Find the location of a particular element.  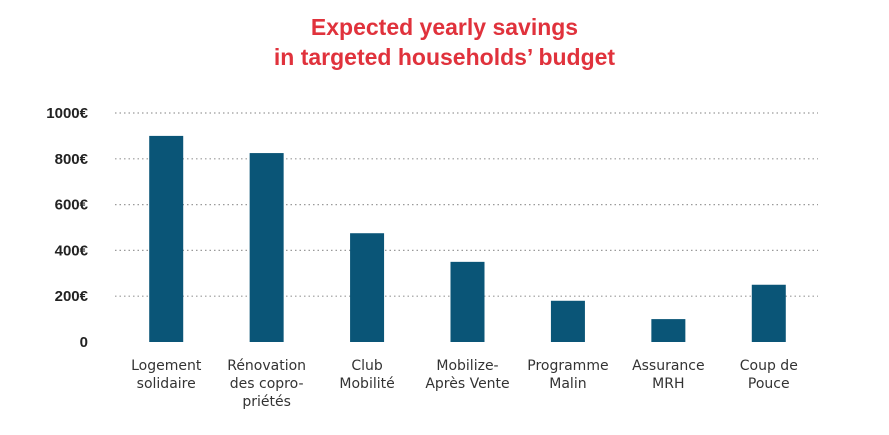

x-tick-label: Club Mobilité is located at coordinates (366, 375).